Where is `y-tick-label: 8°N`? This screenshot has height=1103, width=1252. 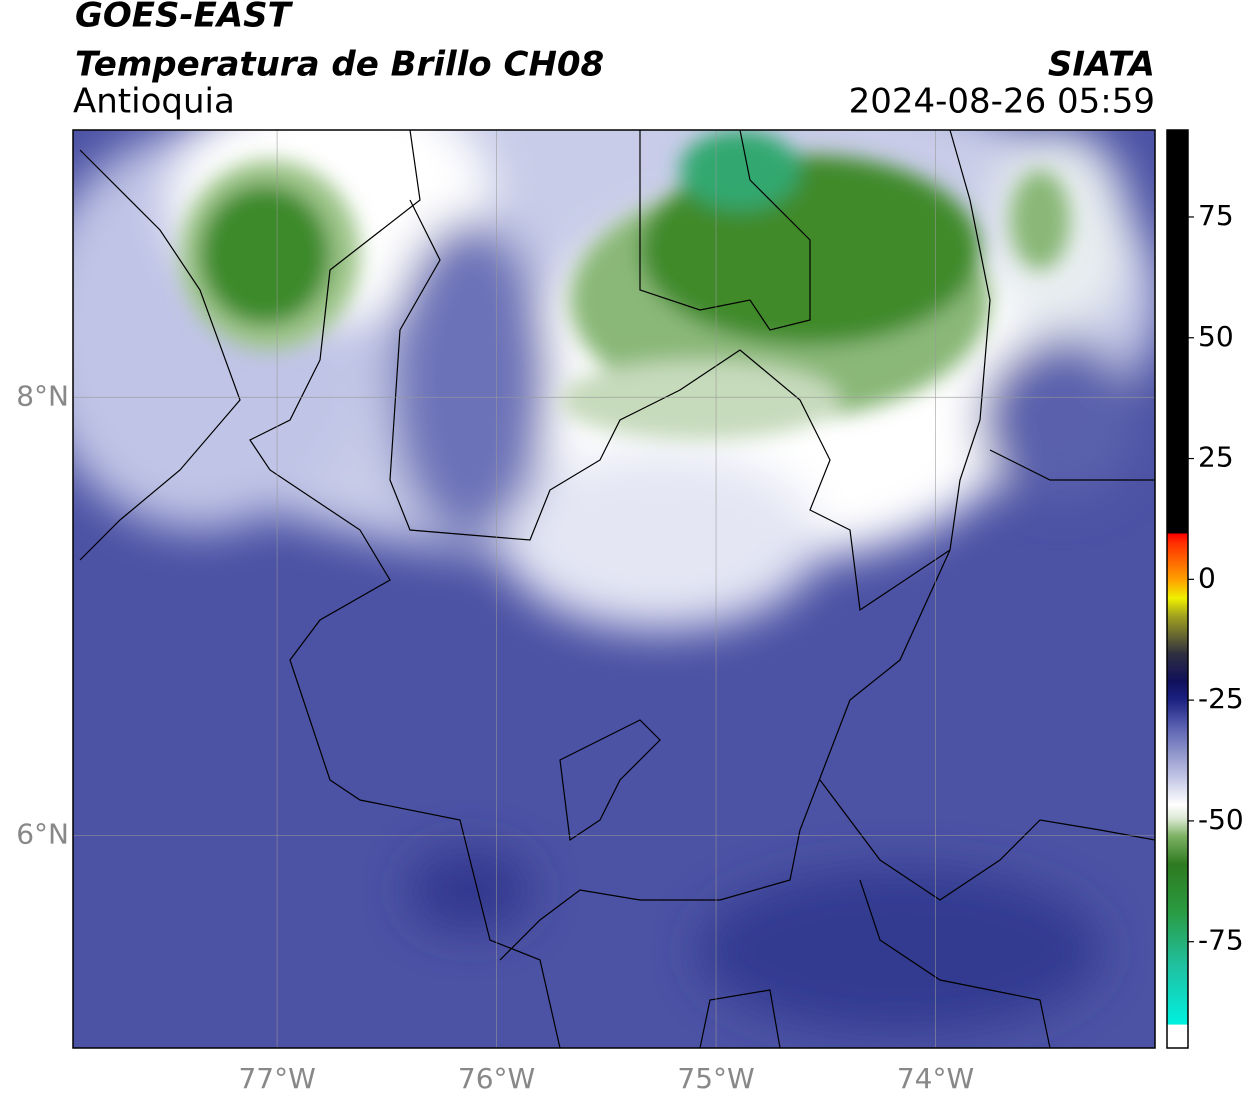
y-tick-label: 8°N is located at coordinates (42, 395).